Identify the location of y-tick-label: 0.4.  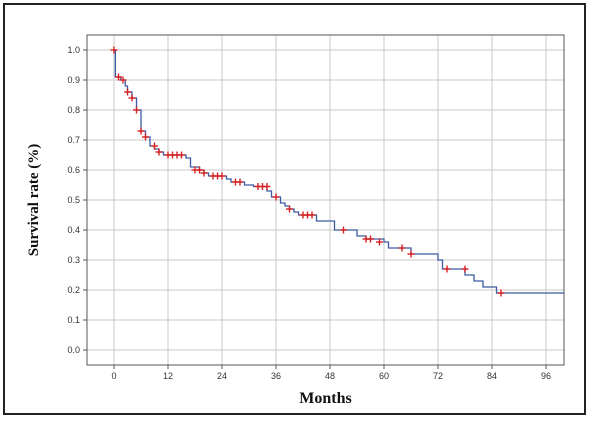
(73, 230).